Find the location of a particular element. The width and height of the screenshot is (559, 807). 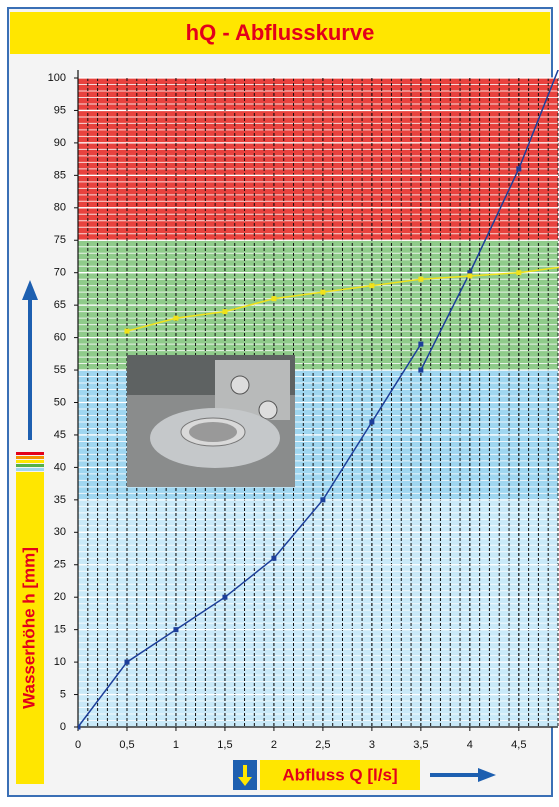

y-tick-label: 45 is located at coordinates (60, 435).